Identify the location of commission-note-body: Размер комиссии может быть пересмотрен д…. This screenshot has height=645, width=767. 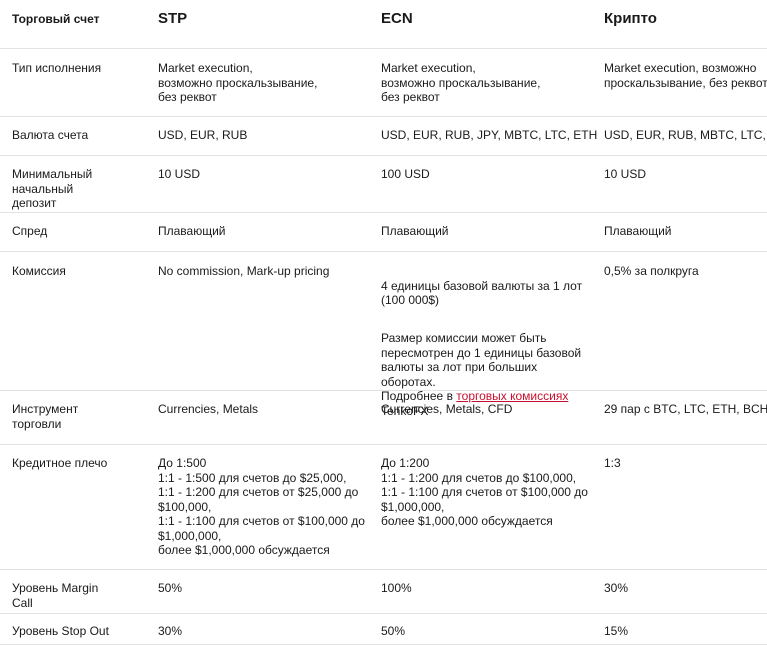
(481, 367).